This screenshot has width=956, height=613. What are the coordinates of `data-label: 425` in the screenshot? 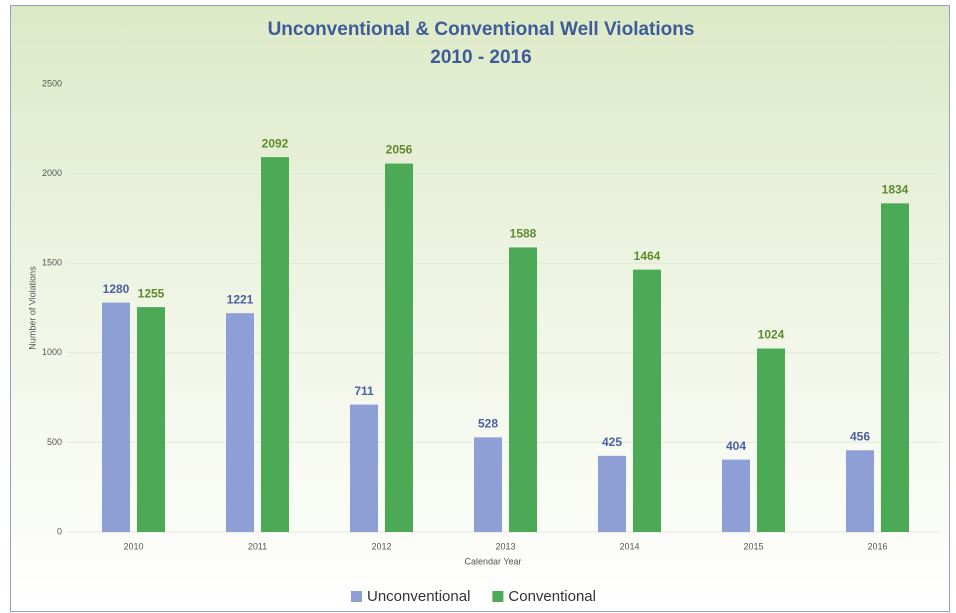 It's located at (612, 442).